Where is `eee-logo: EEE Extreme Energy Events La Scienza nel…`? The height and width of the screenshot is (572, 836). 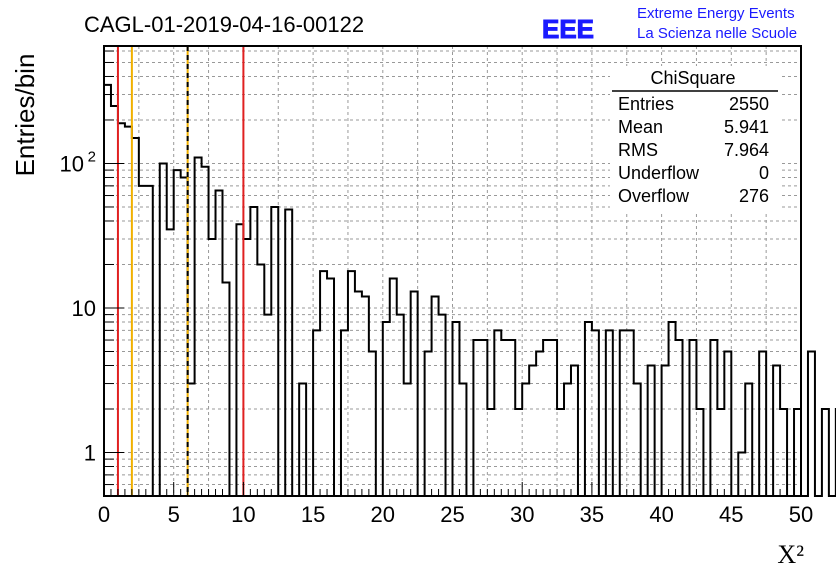
eee-logo: EEE Extreme Energy Events La Scienza nel… is located at coordinates (670, 25).